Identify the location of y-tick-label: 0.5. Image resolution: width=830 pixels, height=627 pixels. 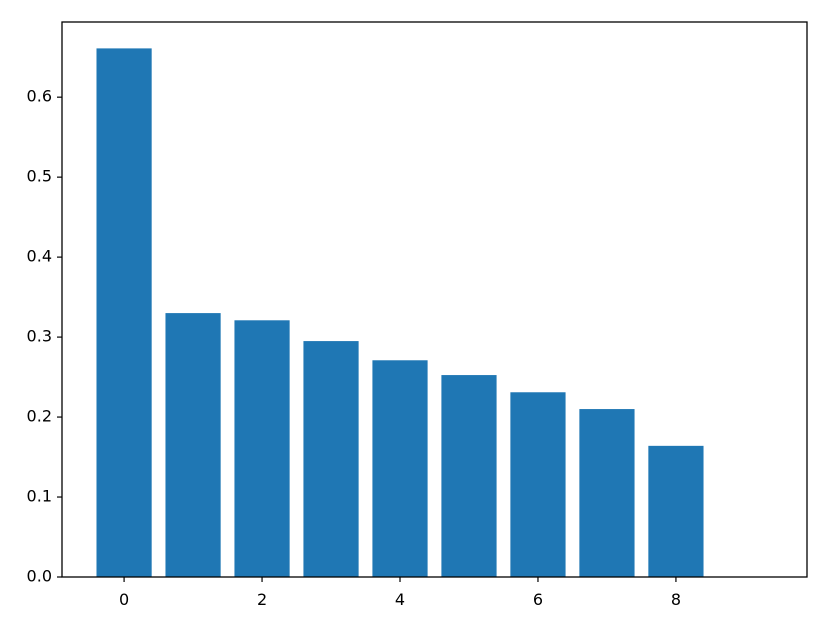
(39, 176).